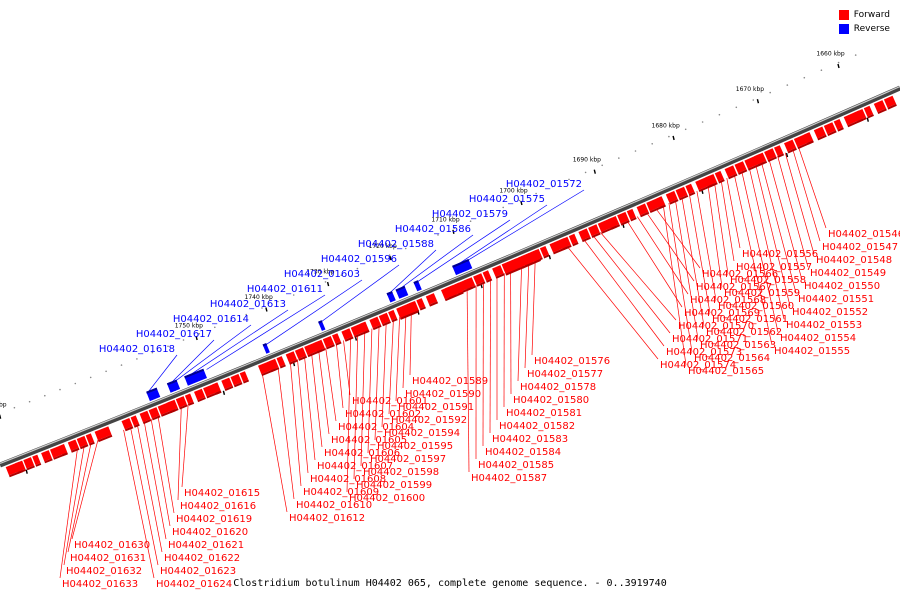 The width and height of the screenshot is (900, 600). Describe the element at coordinates (210, 532) in the screenshot. I see `gene-label: H04402_01620` at that location.